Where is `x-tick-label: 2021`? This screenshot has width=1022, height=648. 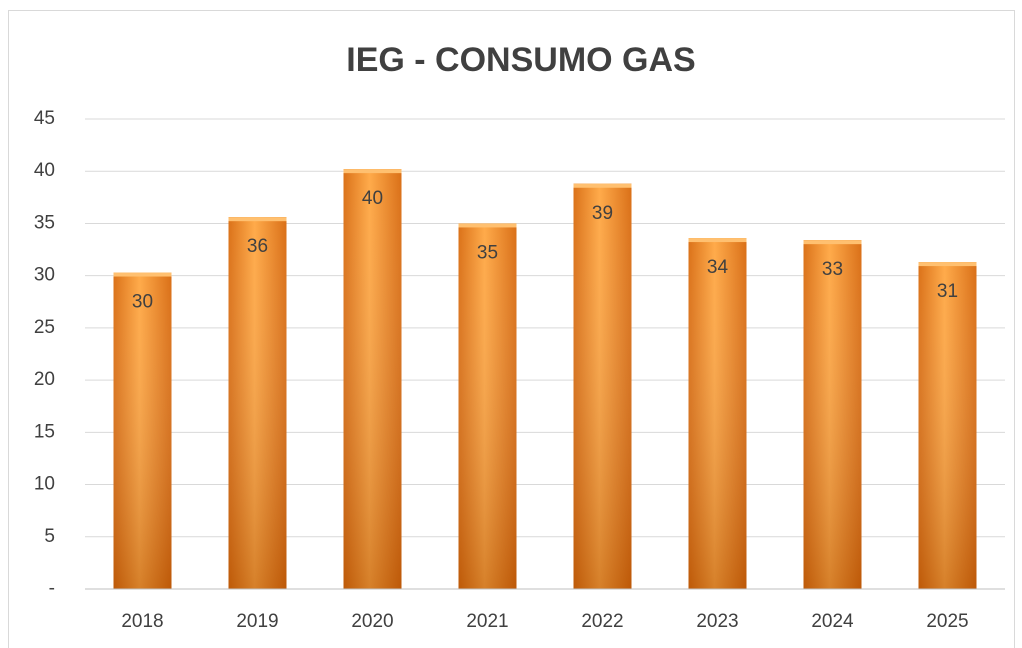
x-tick-label: 2021 is located at coordinates (487, 621).